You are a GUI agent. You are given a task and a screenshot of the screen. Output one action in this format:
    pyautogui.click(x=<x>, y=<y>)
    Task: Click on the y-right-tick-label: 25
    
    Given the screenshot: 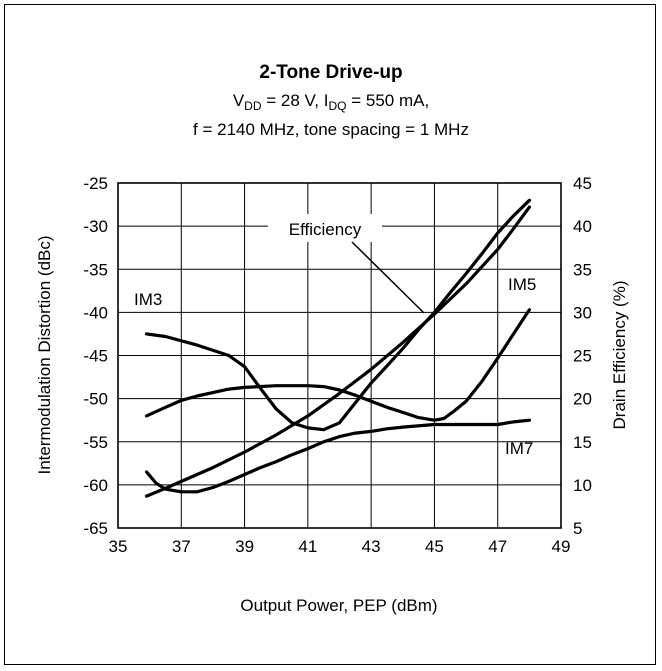 What is the action you would take?
    pyautogui.click(x=582, y=356)
    